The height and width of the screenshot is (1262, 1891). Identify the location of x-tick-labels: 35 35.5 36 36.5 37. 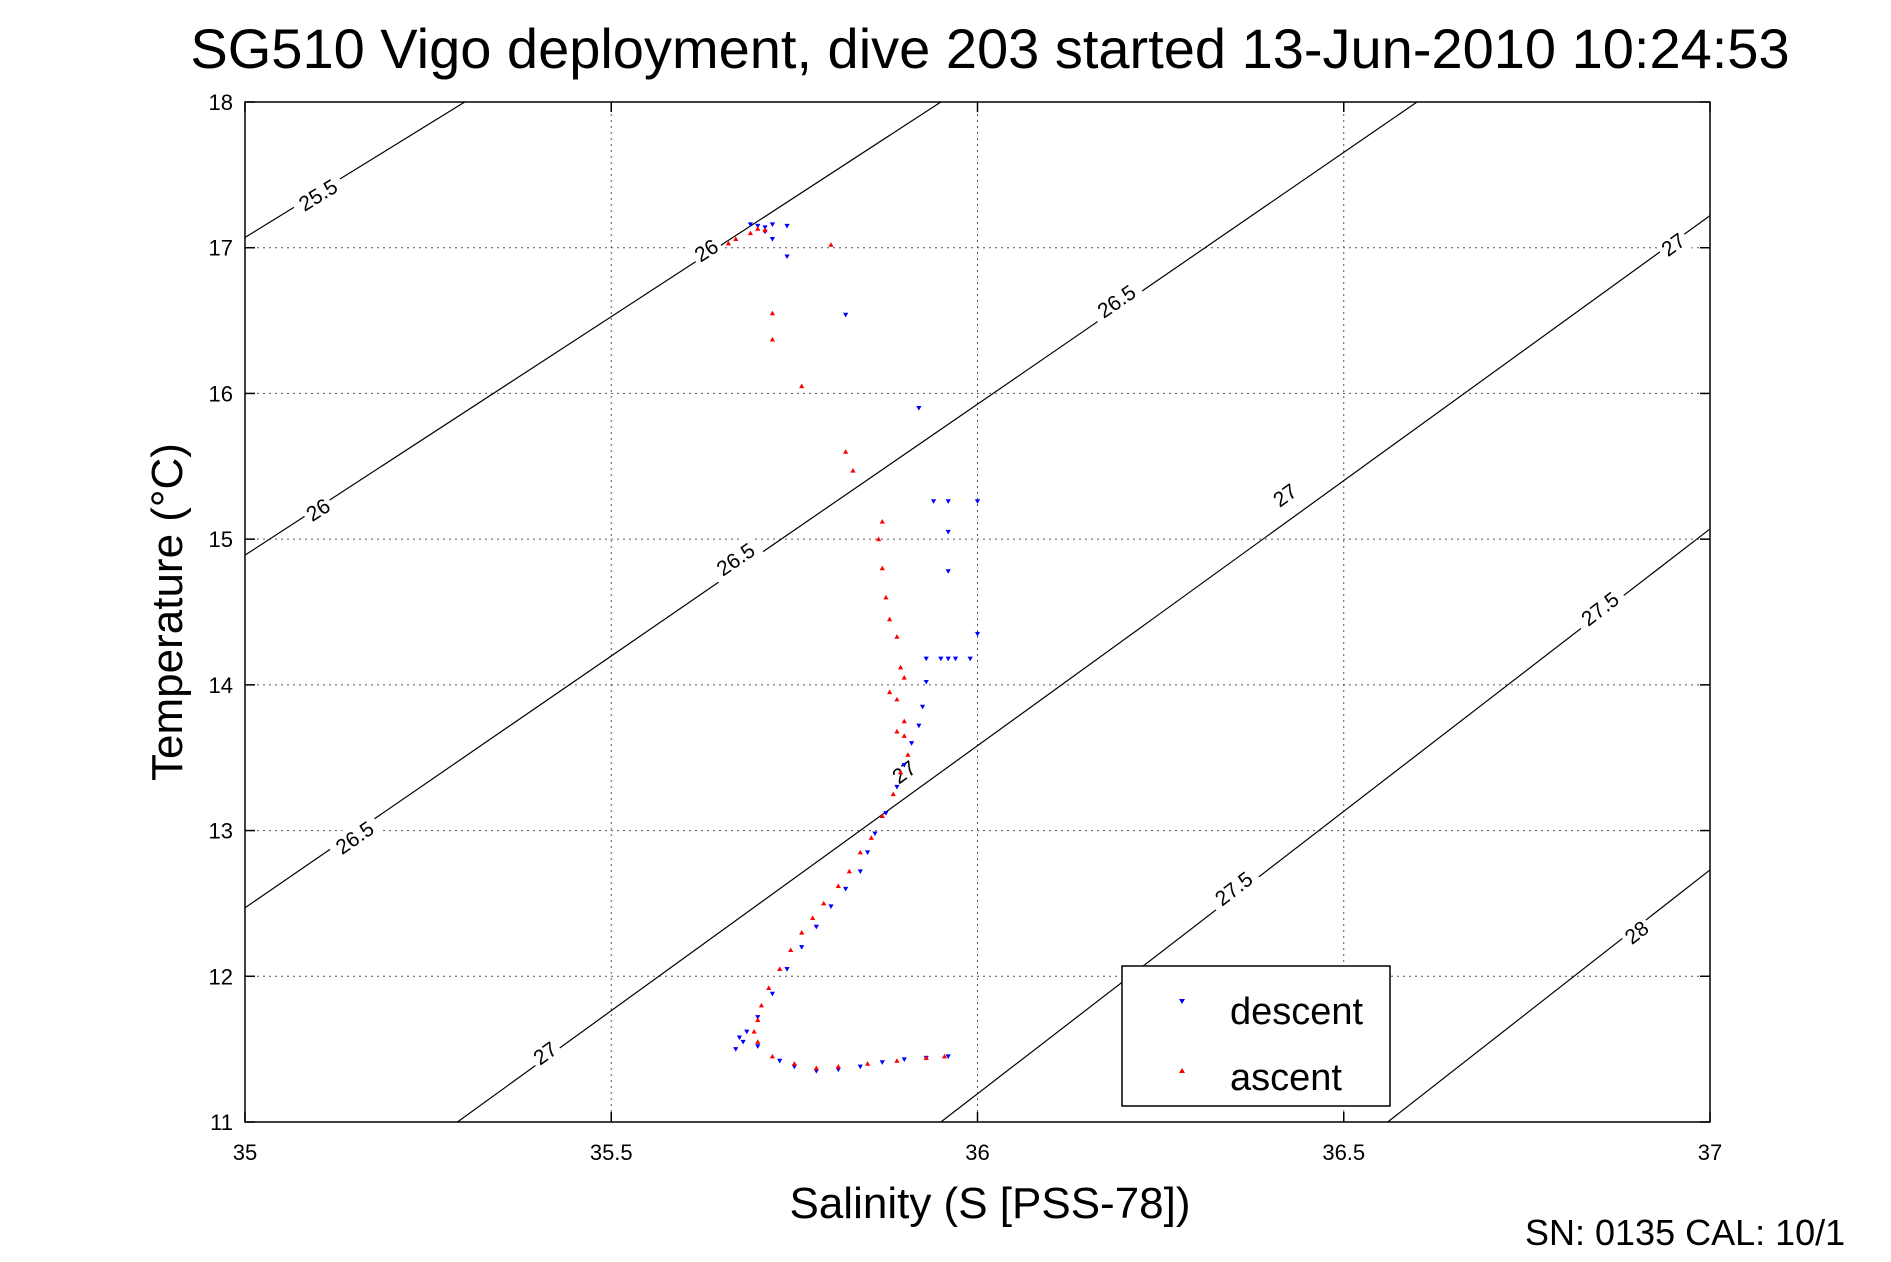
(977, 1152).